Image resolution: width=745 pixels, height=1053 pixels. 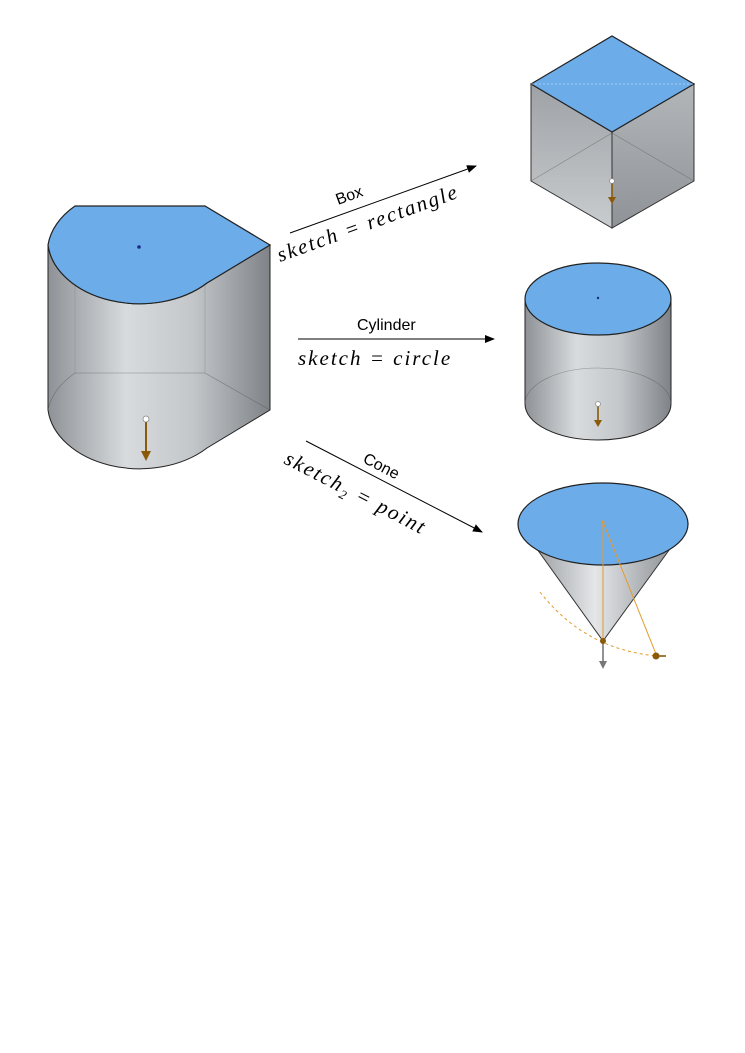 I want to click on box-extrude-handle-icon, so click(x=612, y=191).